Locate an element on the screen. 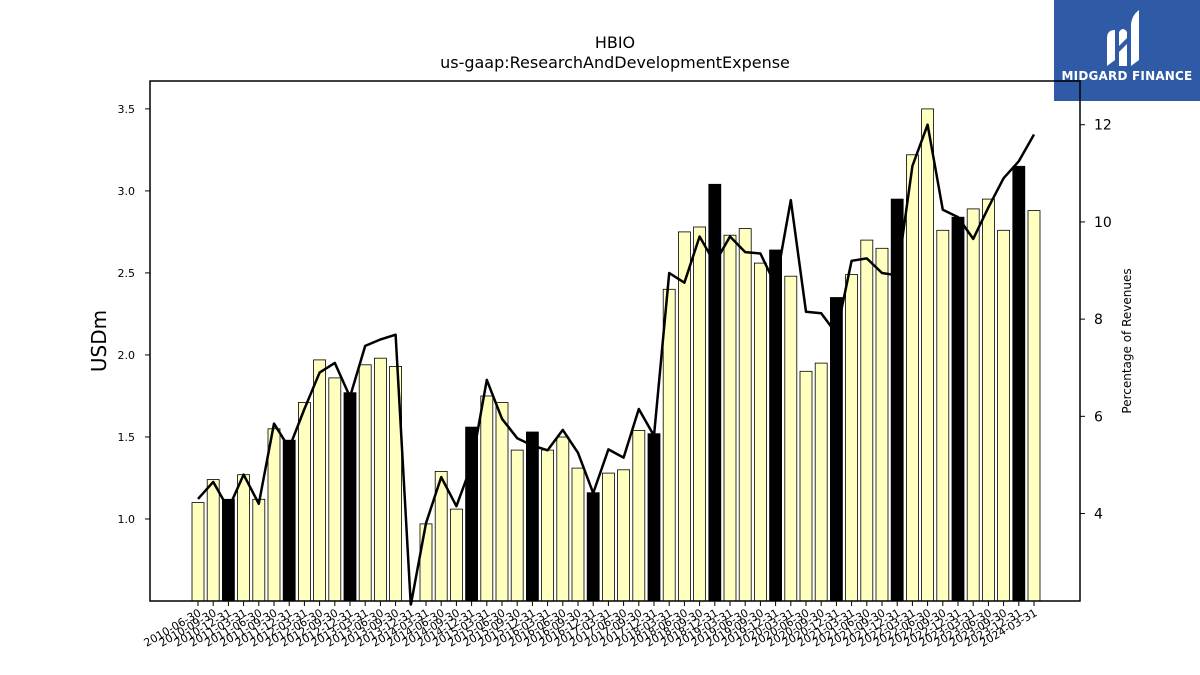 This screenshot has height=675, width=1200. y-tick-label: 2.0 is located at coordinates (127, 355).